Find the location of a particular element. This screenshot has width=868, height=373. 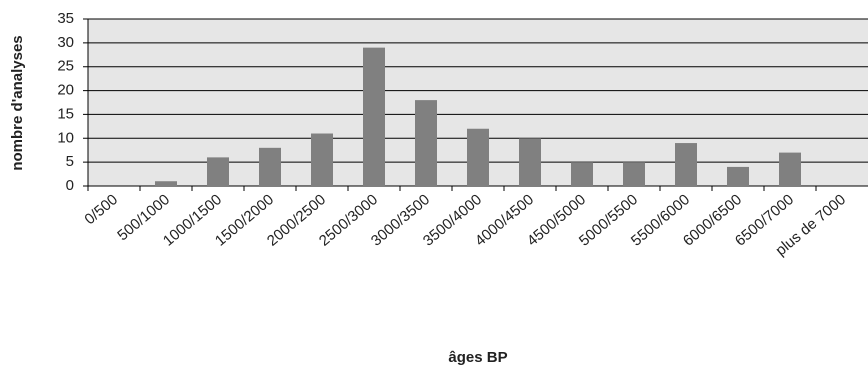

x-tick-label: 0/500 is located at coordinates (101, 209).